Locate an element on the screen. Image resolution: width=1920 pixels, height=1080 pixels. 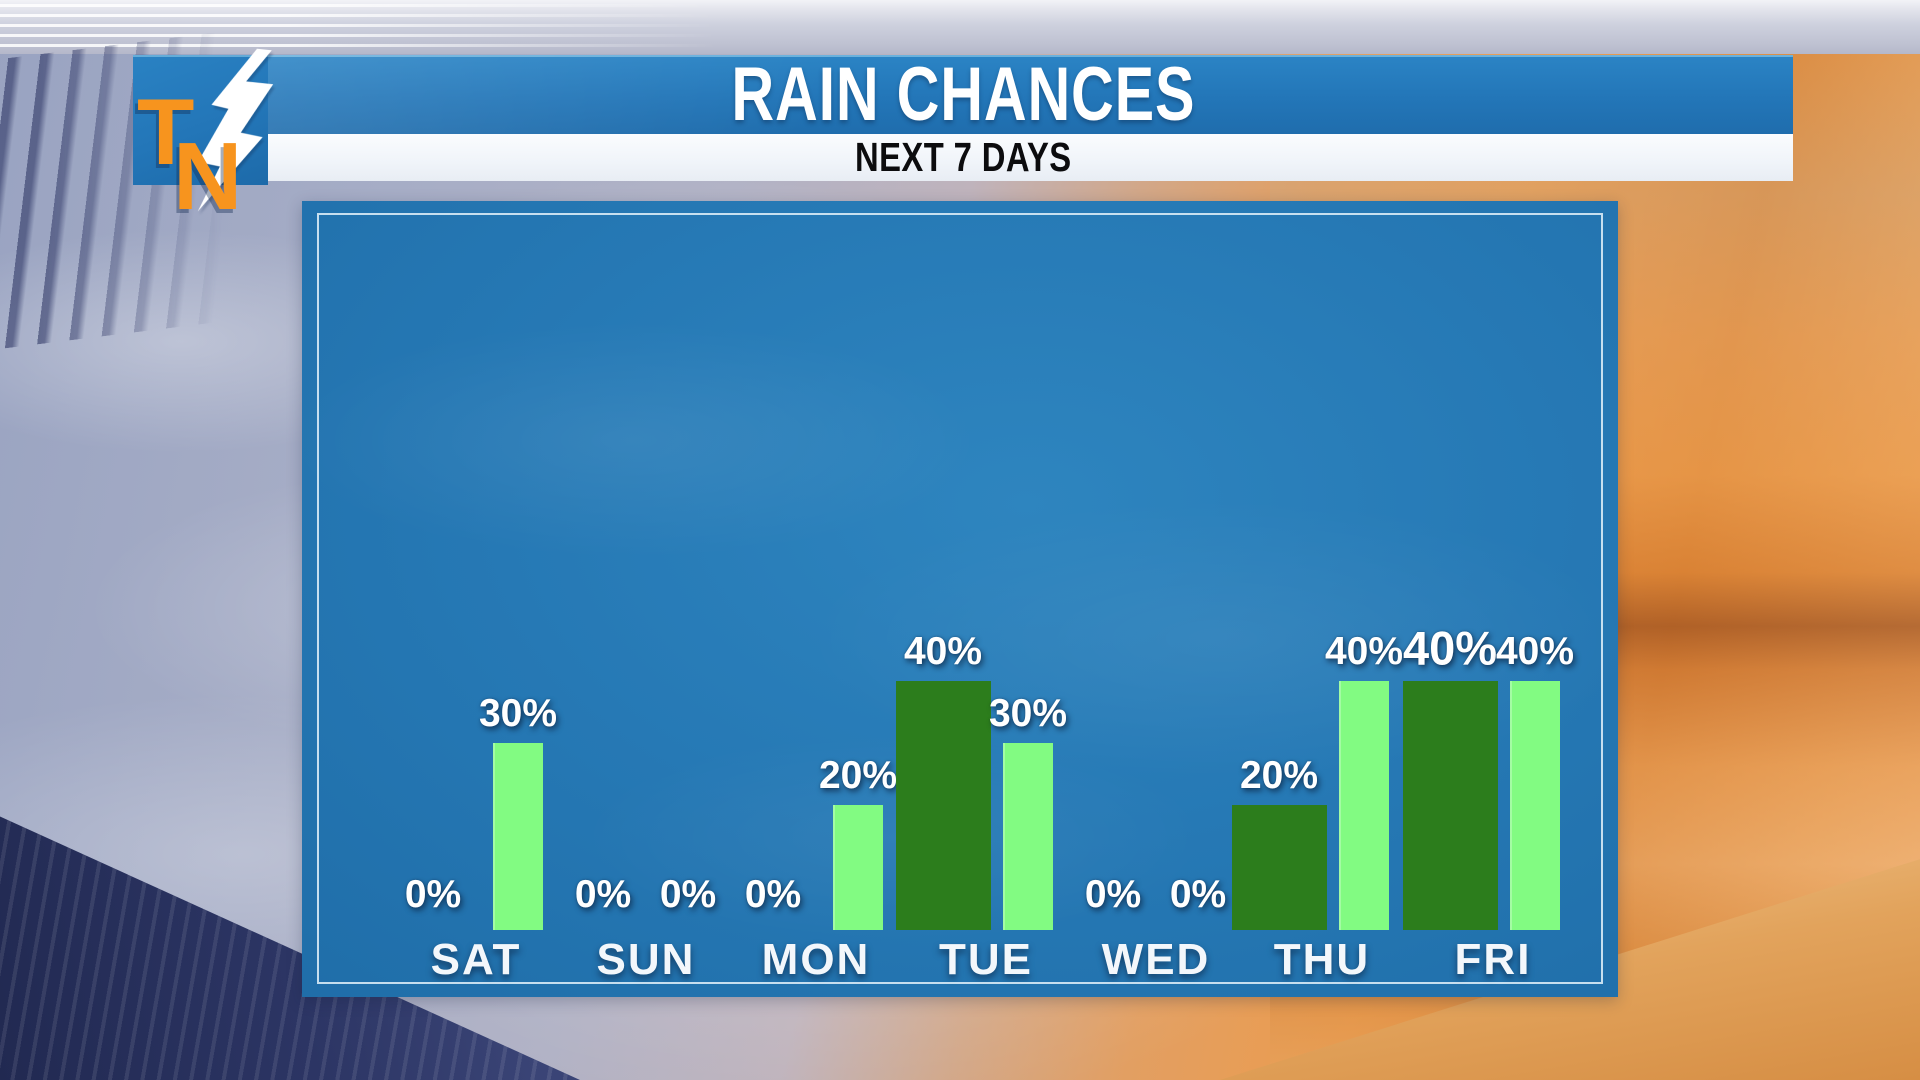
page-subtitle: NEXT 7 DAYS is located at coordinates (963, 157).